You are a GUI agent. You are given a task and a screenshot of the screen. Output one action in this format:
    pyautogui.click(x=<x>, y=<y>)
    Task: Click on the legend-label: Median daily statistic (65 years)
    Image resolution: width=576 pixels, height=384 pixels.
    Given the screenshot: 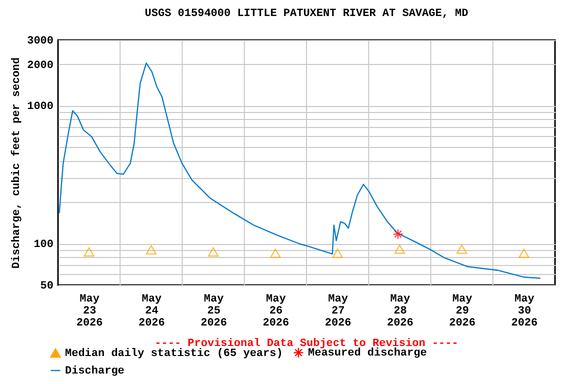 What is the action you would take?
    pyautogui.click(x=174, y=354)
    